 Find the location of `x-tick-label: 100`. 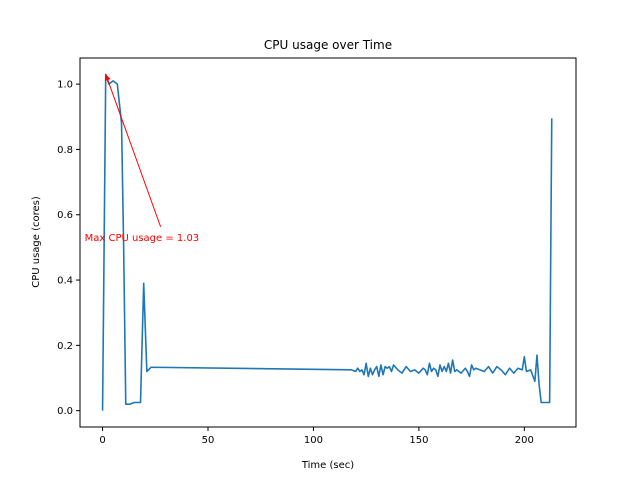

x-tick-label: 100 is located at coordinates (313, 440).